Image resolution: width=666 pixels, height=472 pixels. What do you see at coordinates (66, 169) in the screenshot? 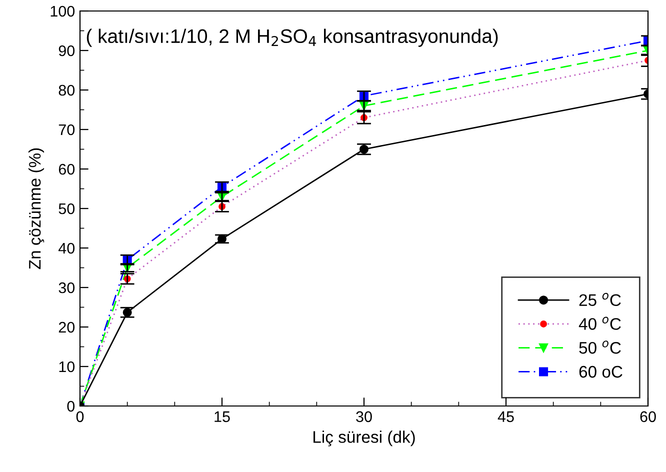
I see `y-tick-label: 60` at bounding box center [66, 169].